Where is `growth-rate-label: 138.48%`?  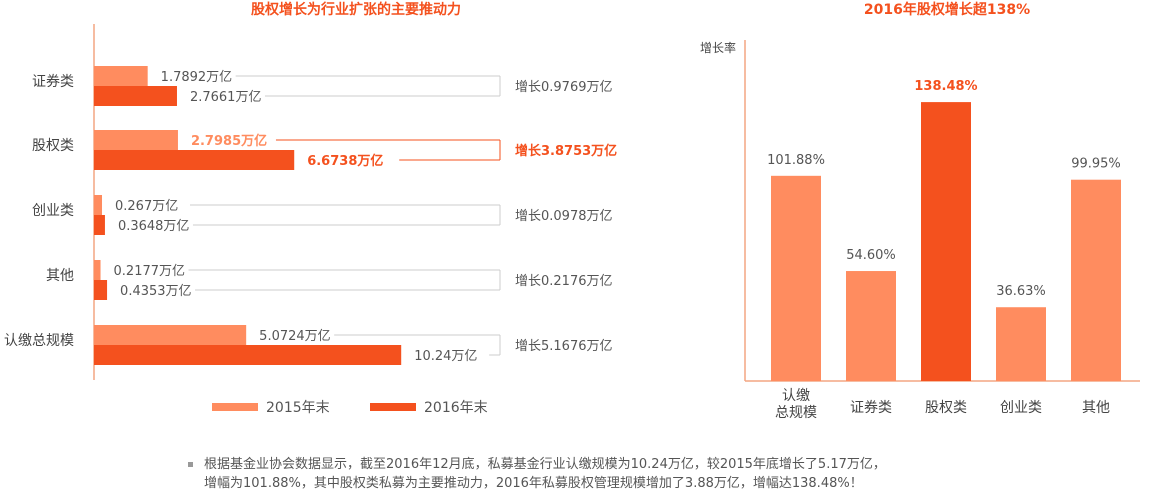 growth-rate-label: 138.48% is located at coordinates (945, 86).